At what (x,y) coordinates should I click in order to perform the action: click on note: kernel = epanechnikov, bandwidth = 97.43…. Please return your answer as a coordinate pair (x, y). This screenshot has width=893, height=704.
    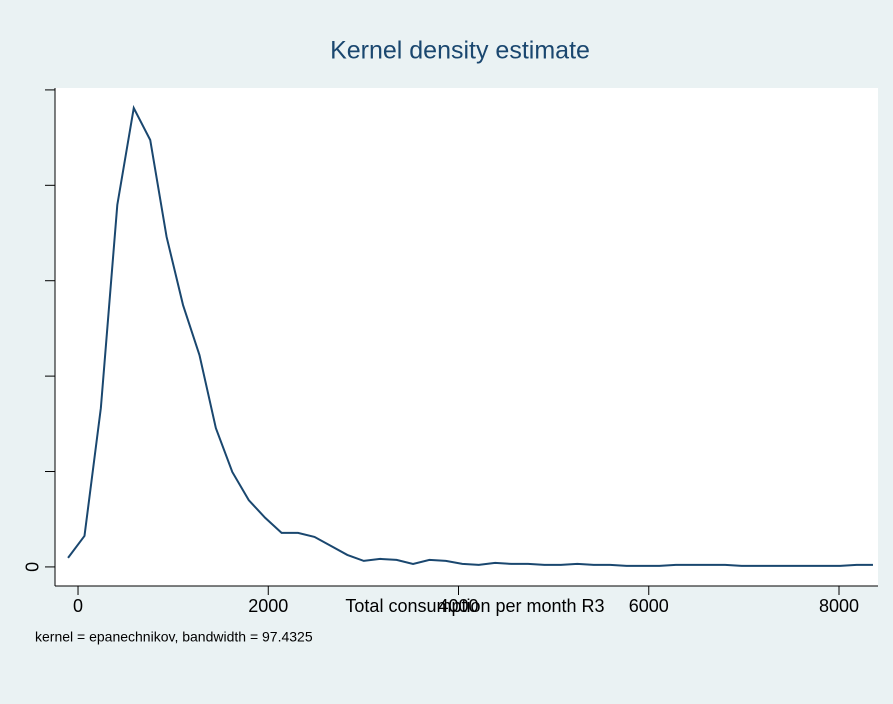
    Looking at the image, I should click on (174, 637).